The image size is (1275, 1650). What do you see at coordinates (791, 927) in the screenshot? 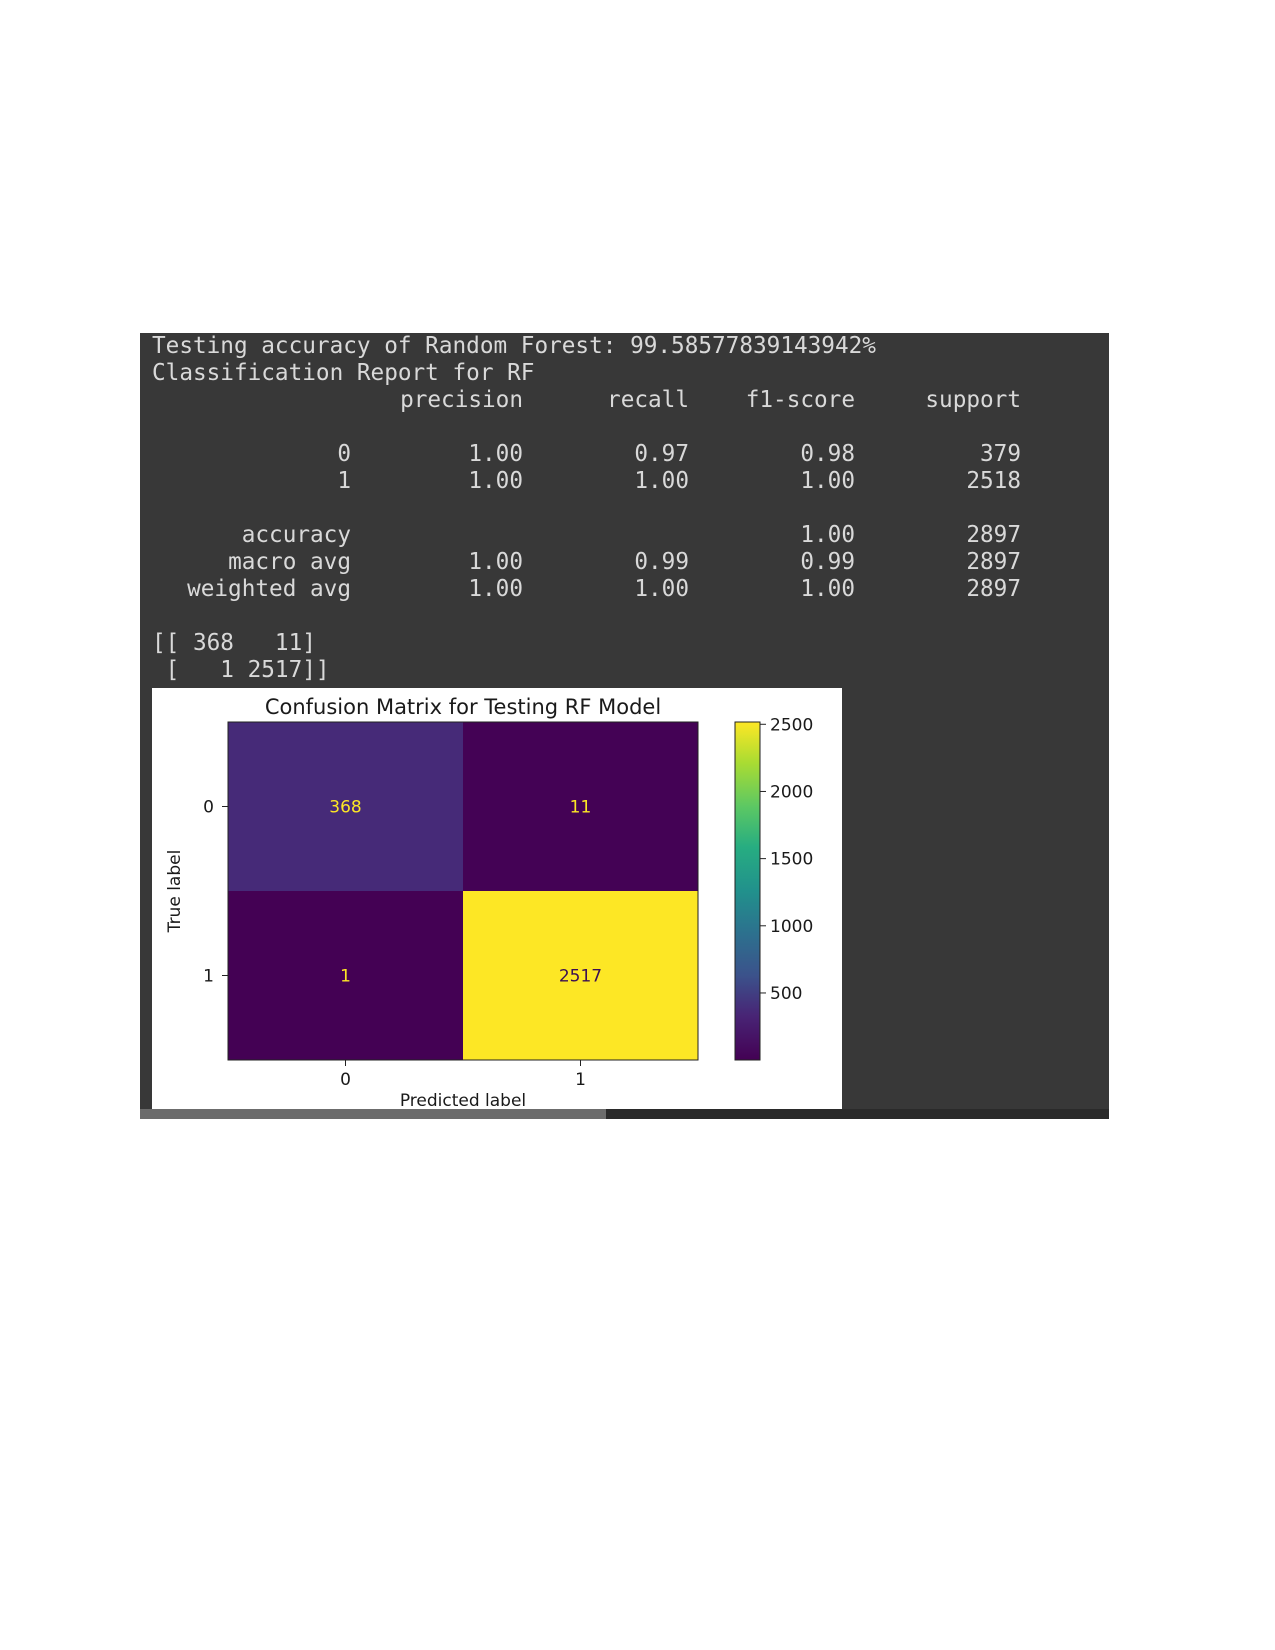
I see `colorbar-tick-label: 1000` at bounding box center [791, 927].